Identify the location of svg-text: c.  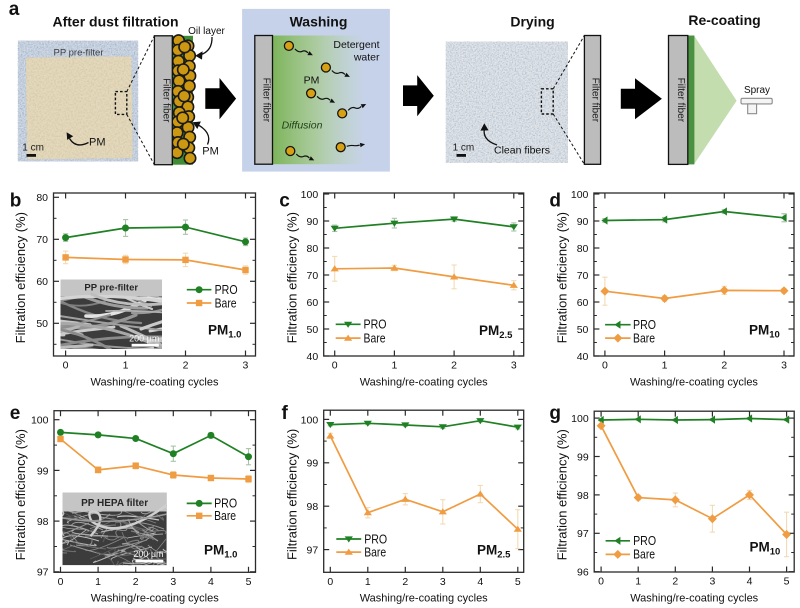
(284, 200).